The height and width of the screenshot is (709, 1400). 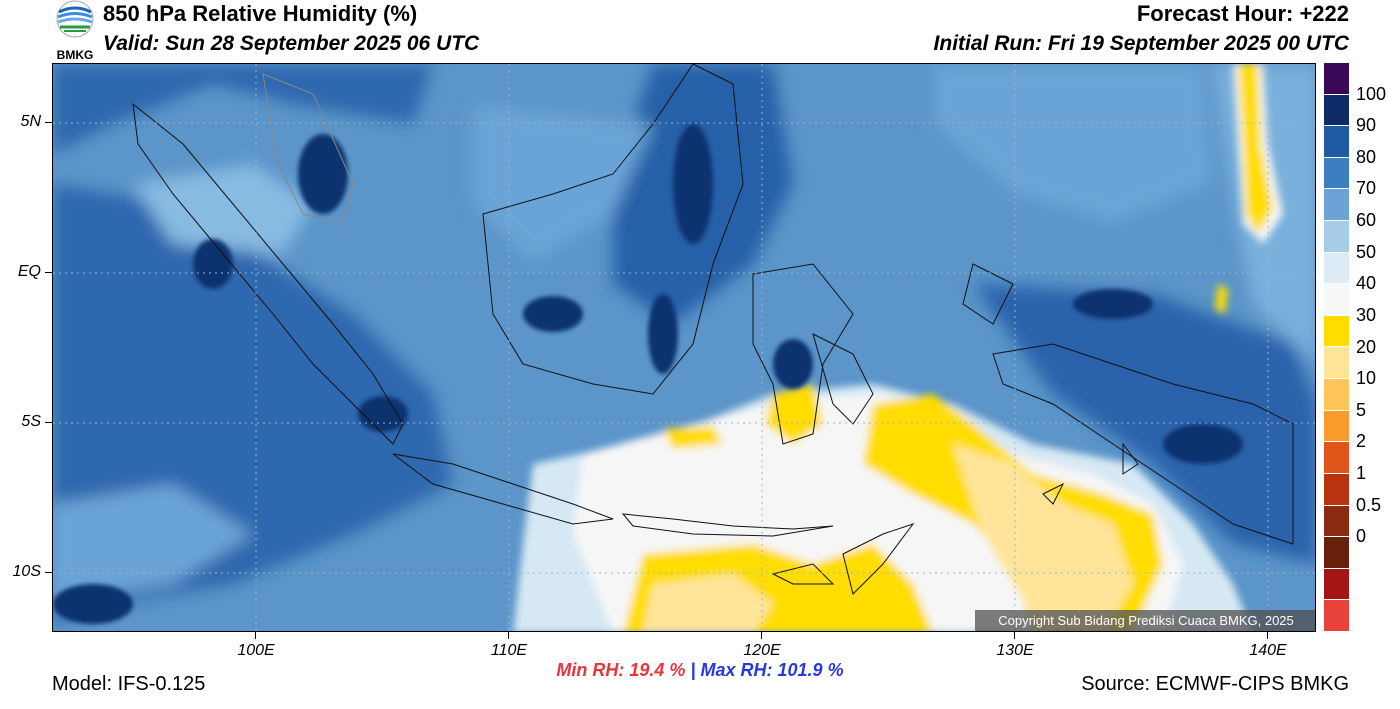 What do you see at coordinates (1361, 472) in the screenshot?
I see `colorbar-label: 1` at bounding box center [1361, 472].